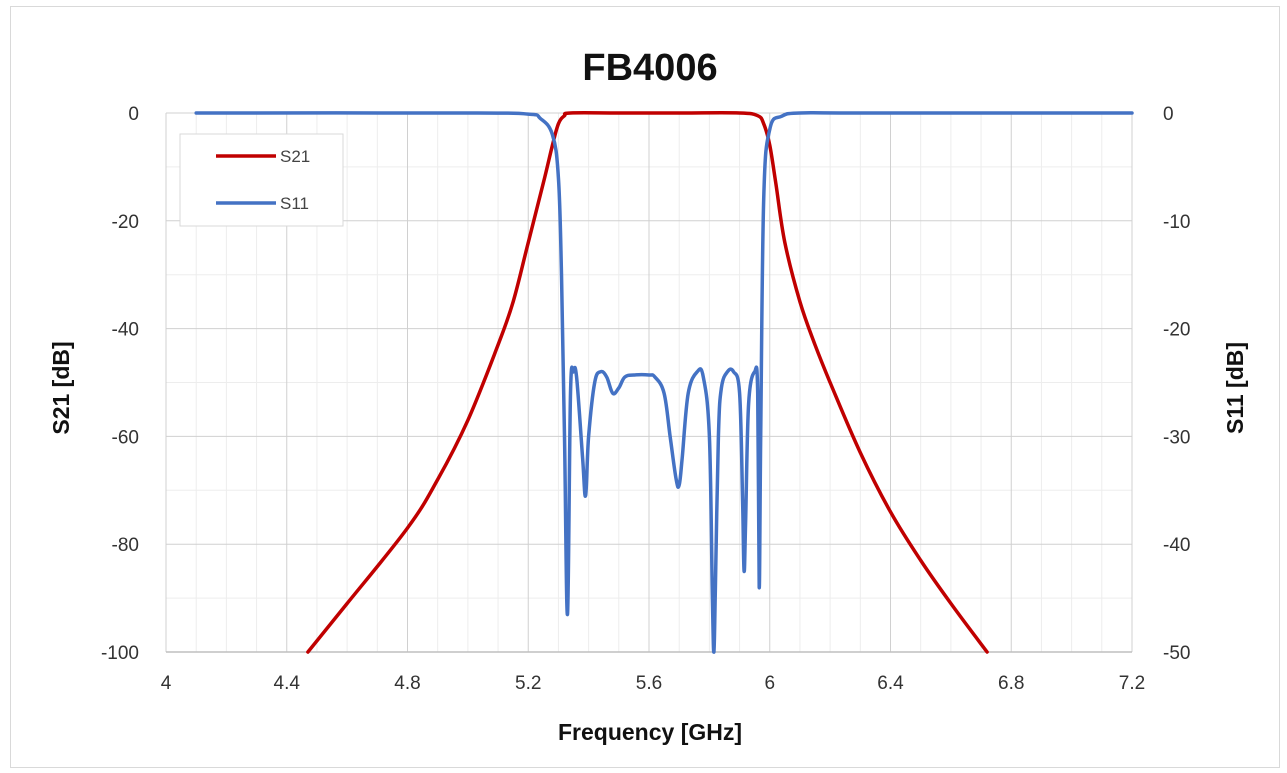 The width and height of the screenshot is (1287, 773). Describe the element at coordinates (120, 653) in the screenshot. I see `y-left-tick-label: -100` at that location.